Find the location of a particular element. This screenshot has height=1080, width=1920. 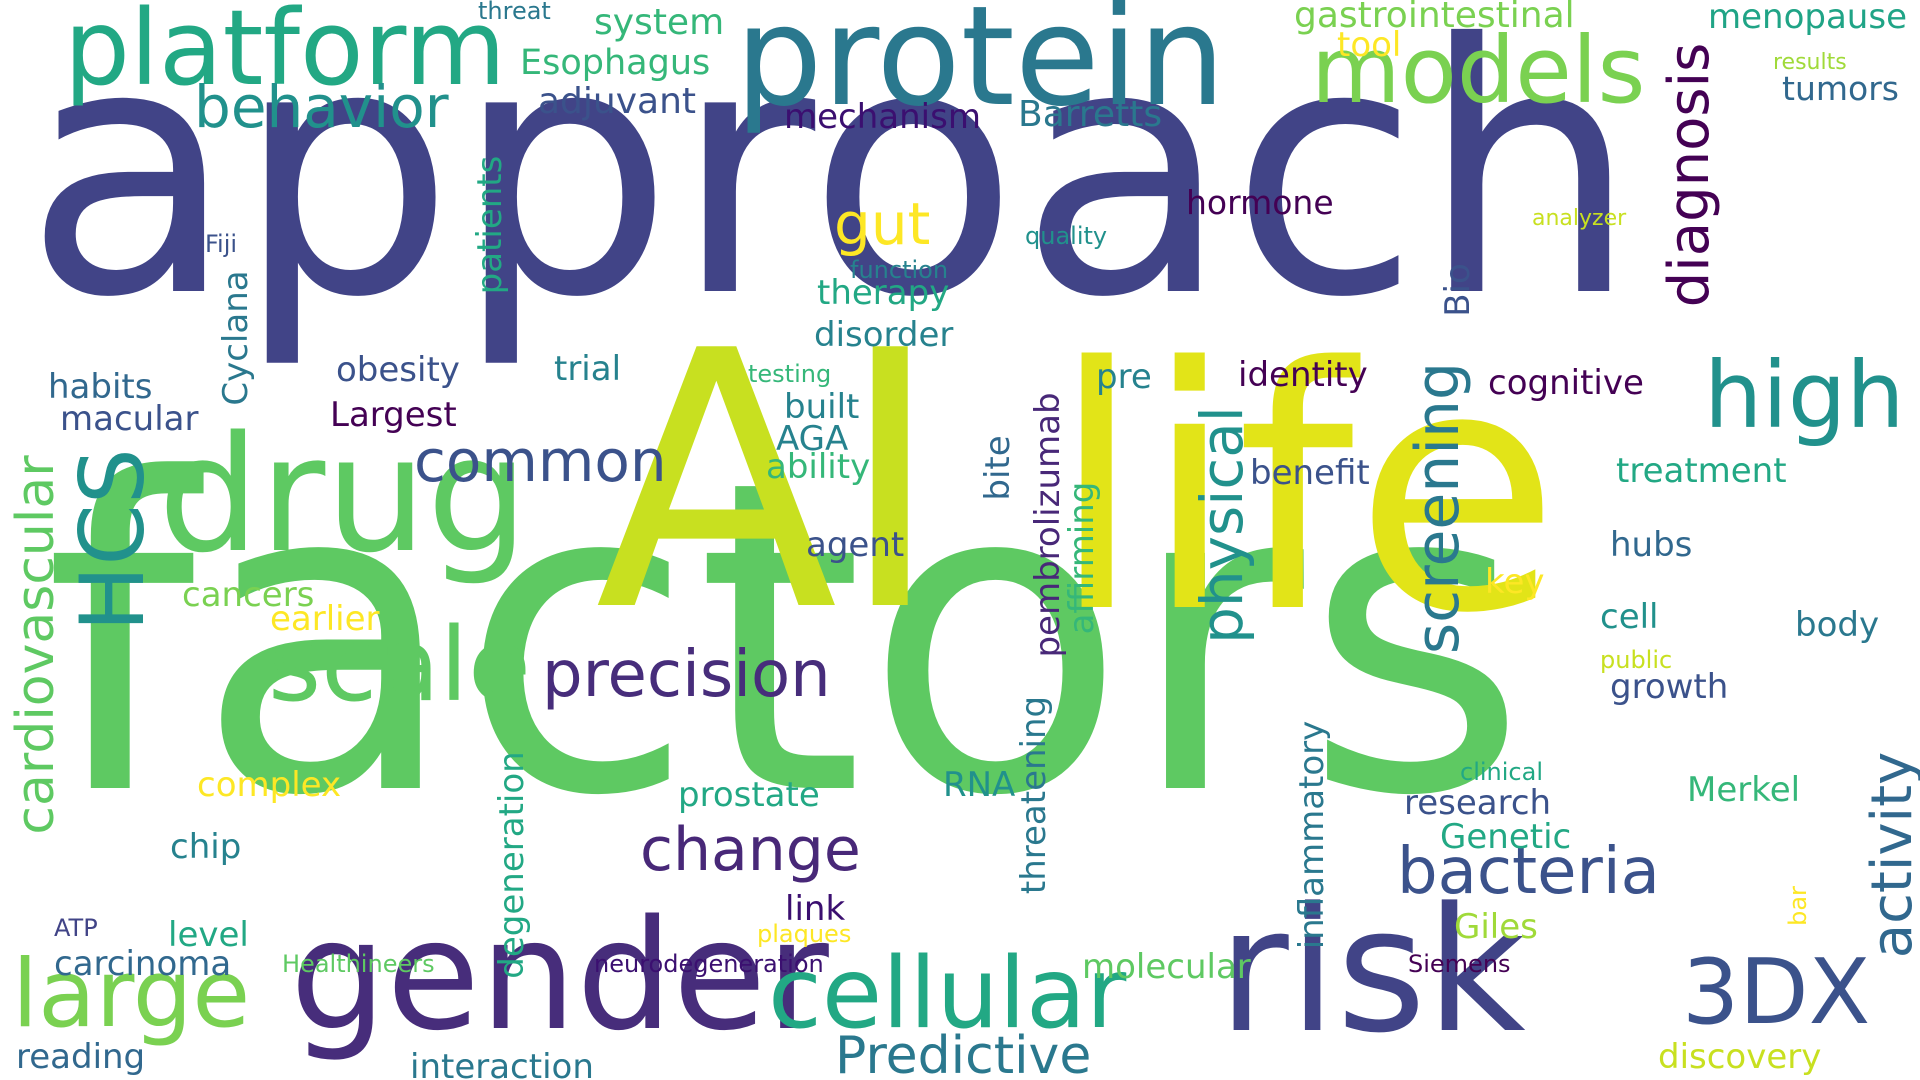

word-built: built is located at coordinates (822, 407).